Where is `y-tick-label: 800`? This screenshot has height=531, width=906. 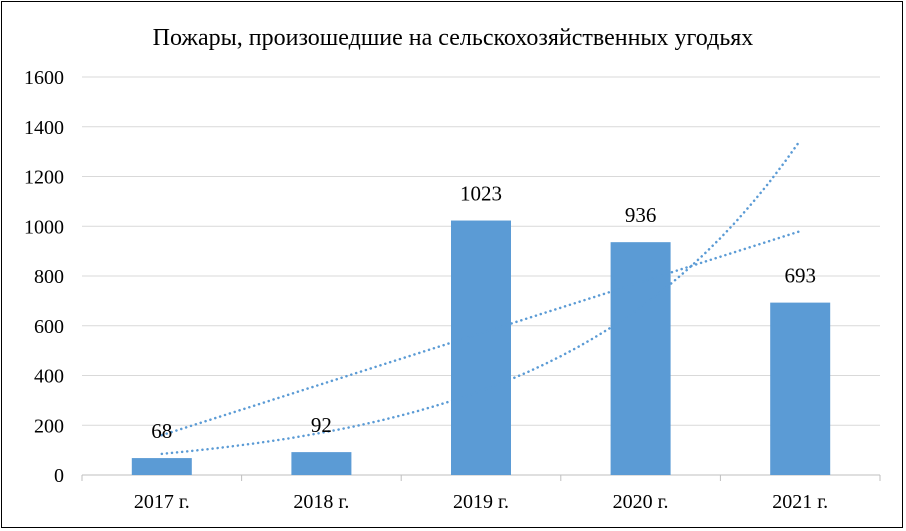 y-tick-label: 800 is located at coordinates (49, 277).